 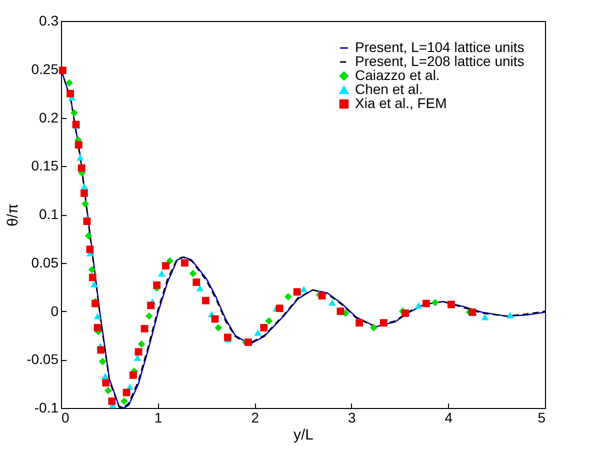 What do you see at coordinates (389, 89) in the screenshot?
I see `legend-label: Chen et al.` at bounding box center [389, 89].